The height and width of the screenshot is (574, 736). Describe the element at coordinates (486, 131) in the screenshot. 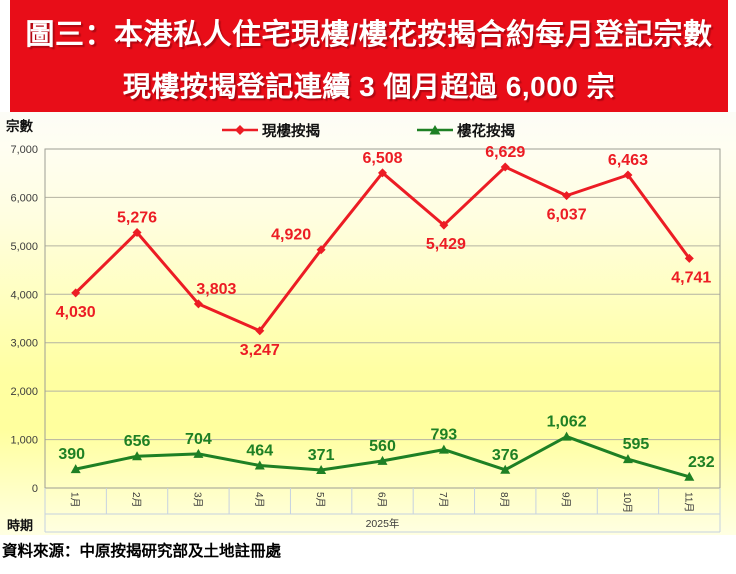

I see `legend-label-presale: 樓花按揭` at that location.